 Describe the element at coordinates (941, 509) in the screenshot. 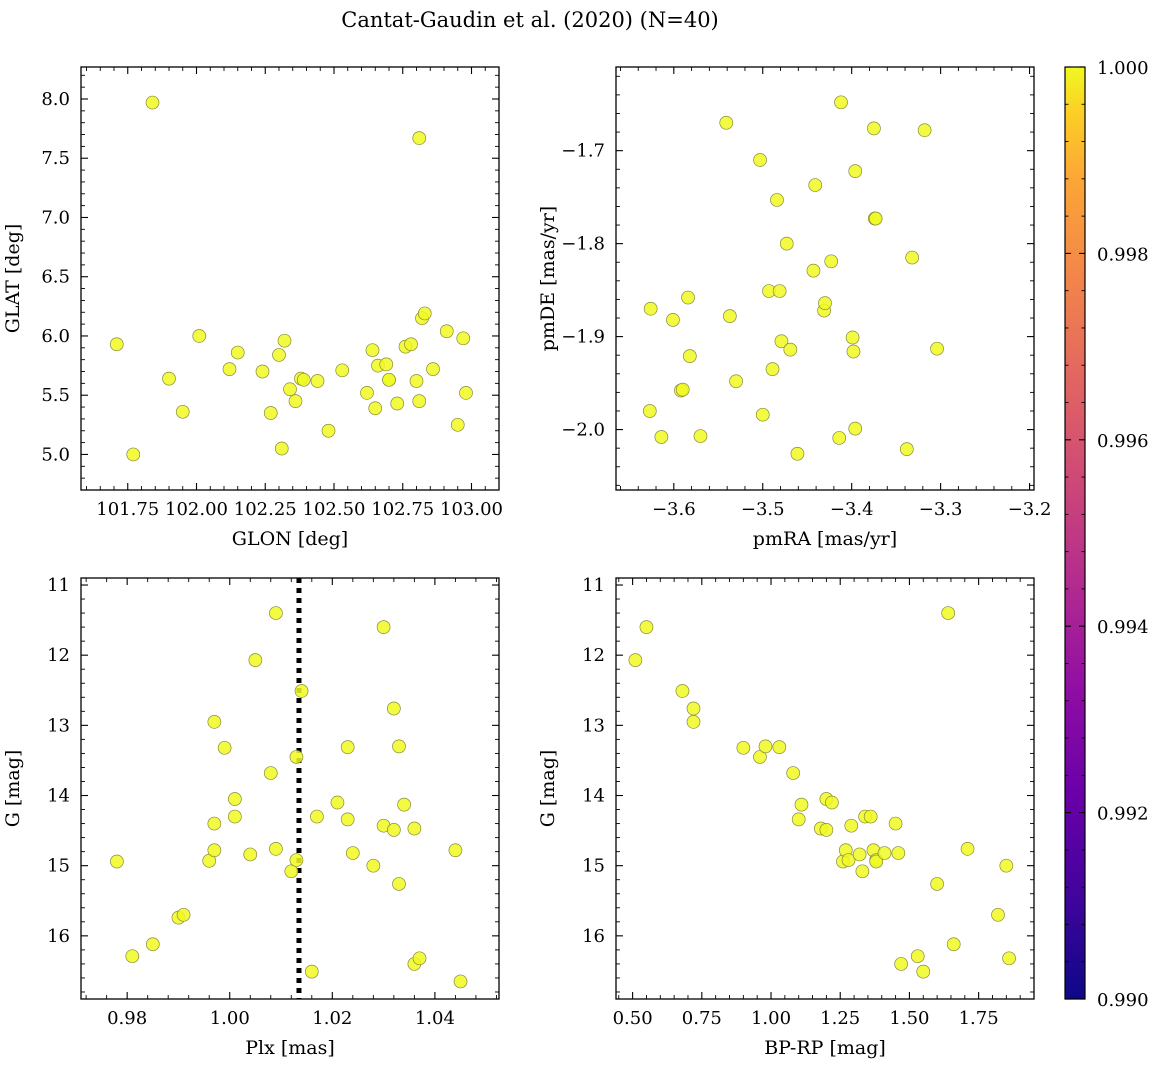

I see `x-tick-label: −3.3` at that location.